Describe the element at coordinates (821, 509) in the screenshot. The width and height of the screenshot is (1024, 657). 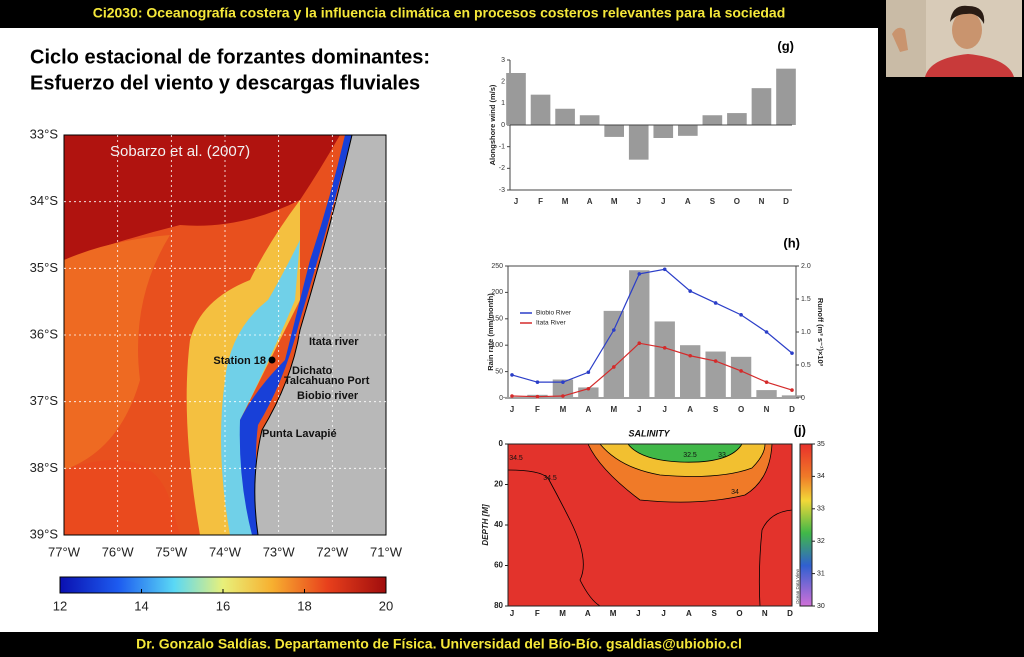
I see `colorbar-label: 33` at that location.